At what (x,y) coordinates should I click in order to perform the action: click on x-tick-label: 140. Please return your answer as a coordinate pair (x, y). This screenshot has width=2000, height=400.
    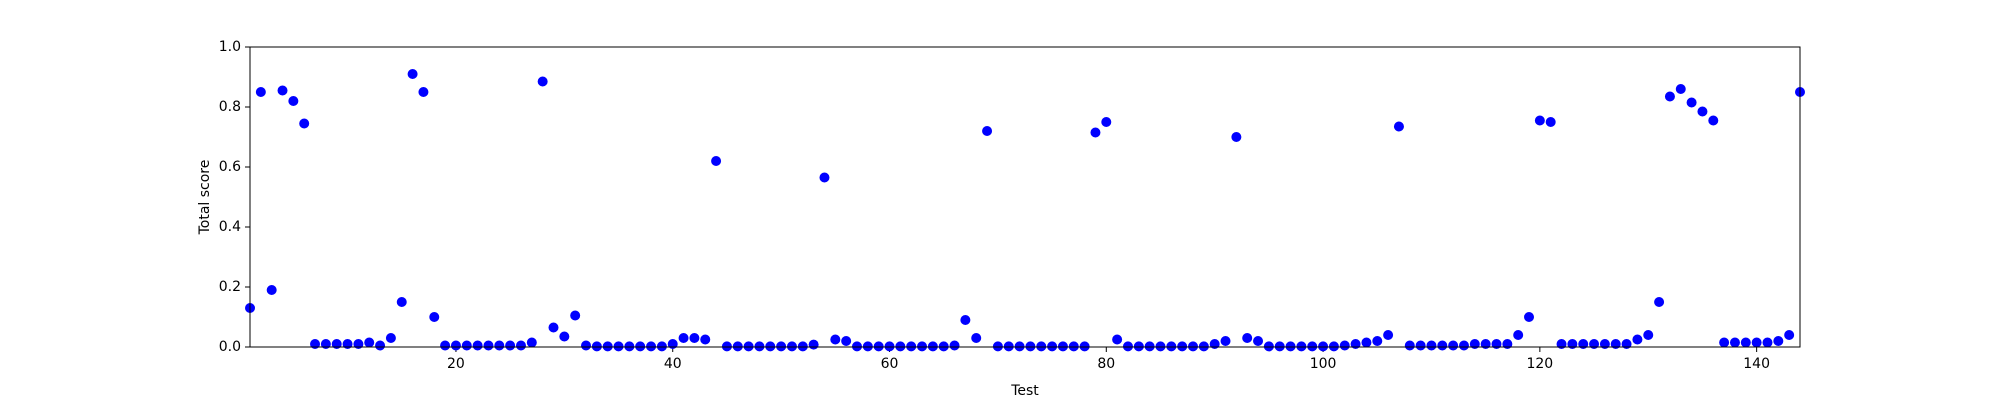
    Looking at the image, I should click on (1756, 364).